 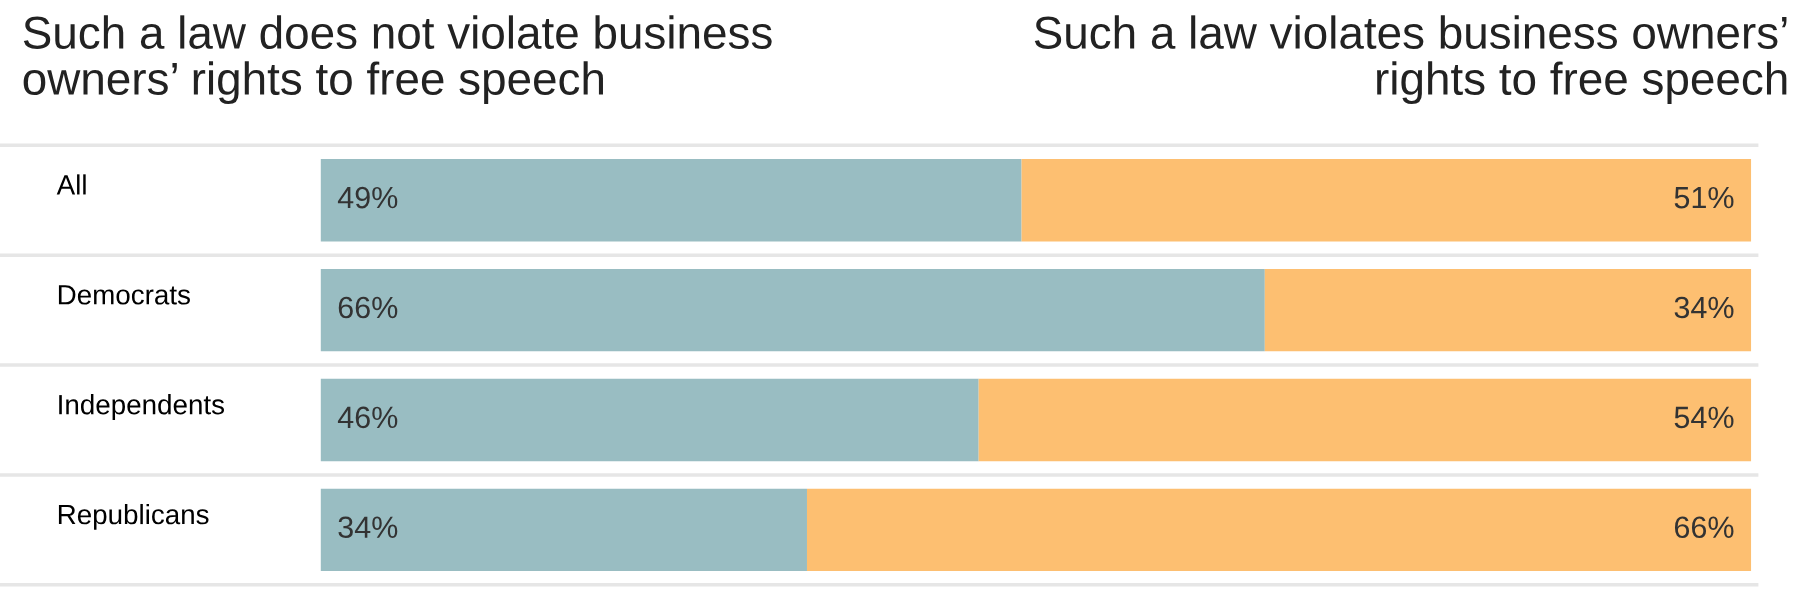 I want to click on y-tick-label: All, so click(x=71, y=184).